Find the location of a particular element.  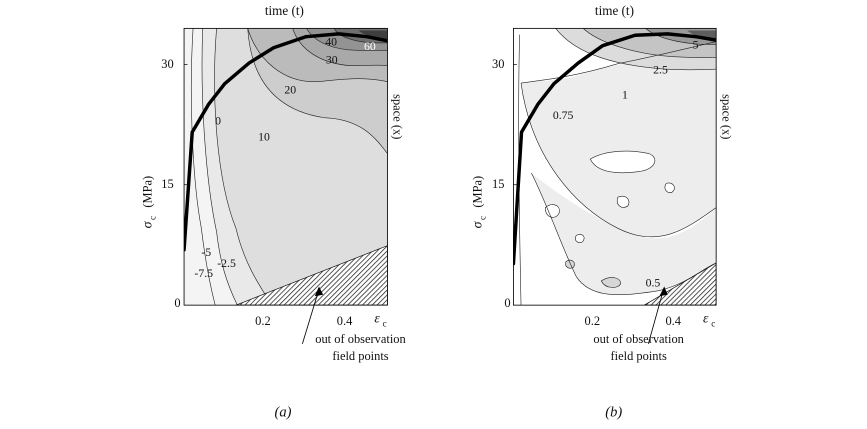

contour-label-b: 0.5 is located at coordinates (653, 282).